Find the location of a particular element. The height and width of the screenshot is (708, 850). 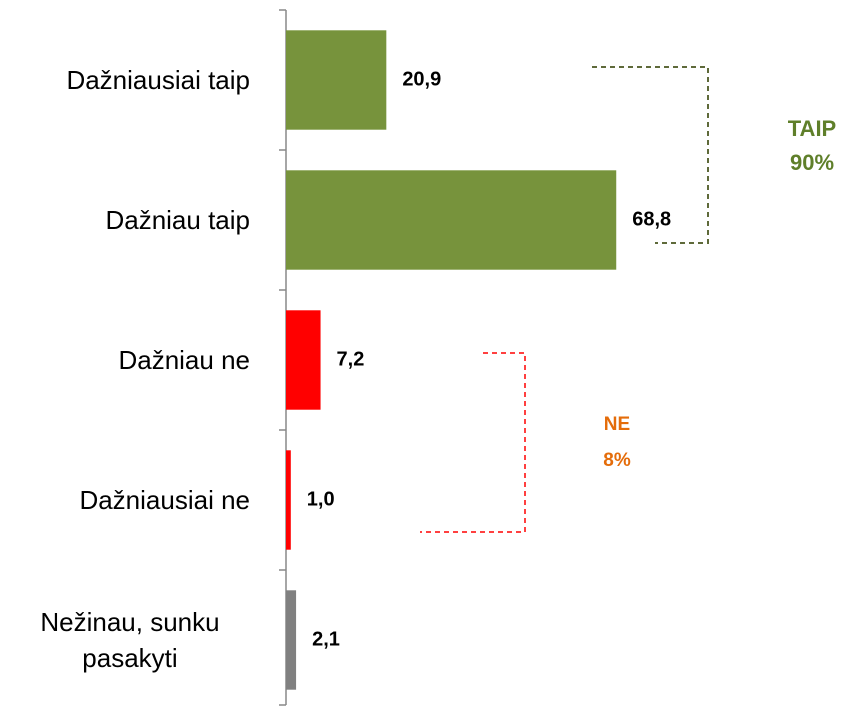

category-text: Dažniausiai ne is located at coordinates (164, 500).